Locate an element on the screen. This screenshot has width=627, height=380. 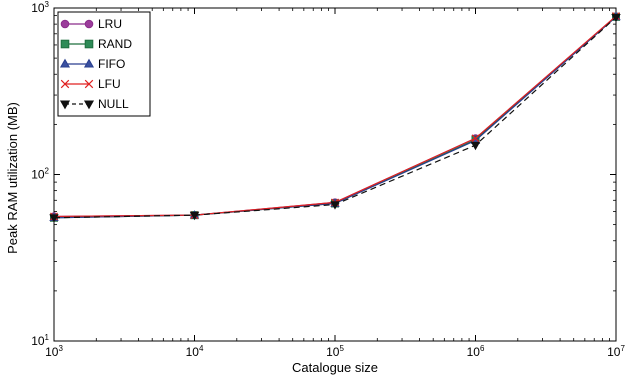
x-tick-label: 10⁶ is located at coordinates (476, 351).